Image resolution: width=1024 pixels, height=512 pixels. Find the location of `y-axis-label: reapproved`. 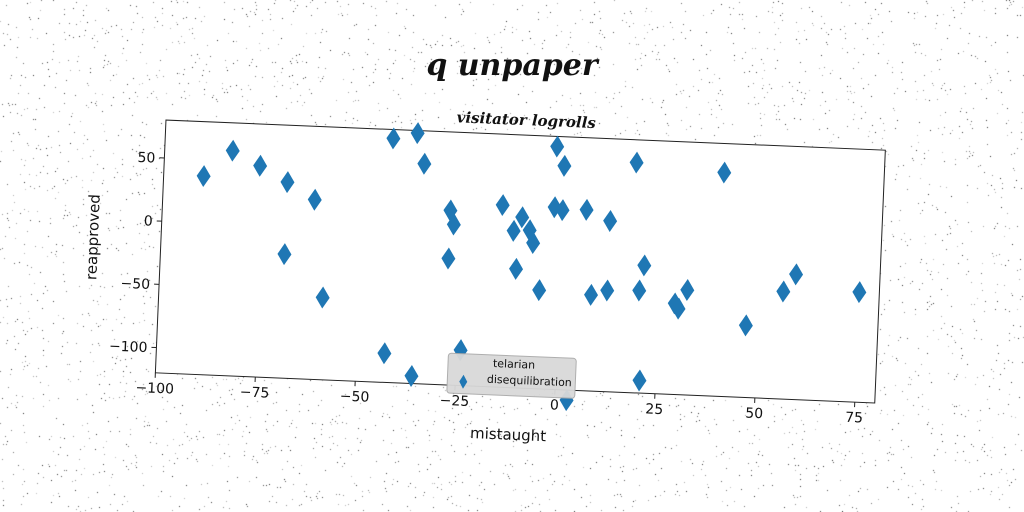

y-axis-label: reapproved is located at coordinates (93, 237).